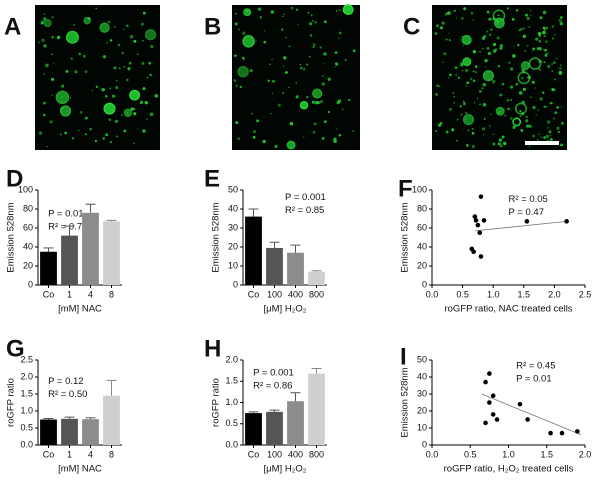 The image size is (600, 489). Describe the element at coordinates (212, 178) in the screenshot. I see `panel-letter: E` at that location.